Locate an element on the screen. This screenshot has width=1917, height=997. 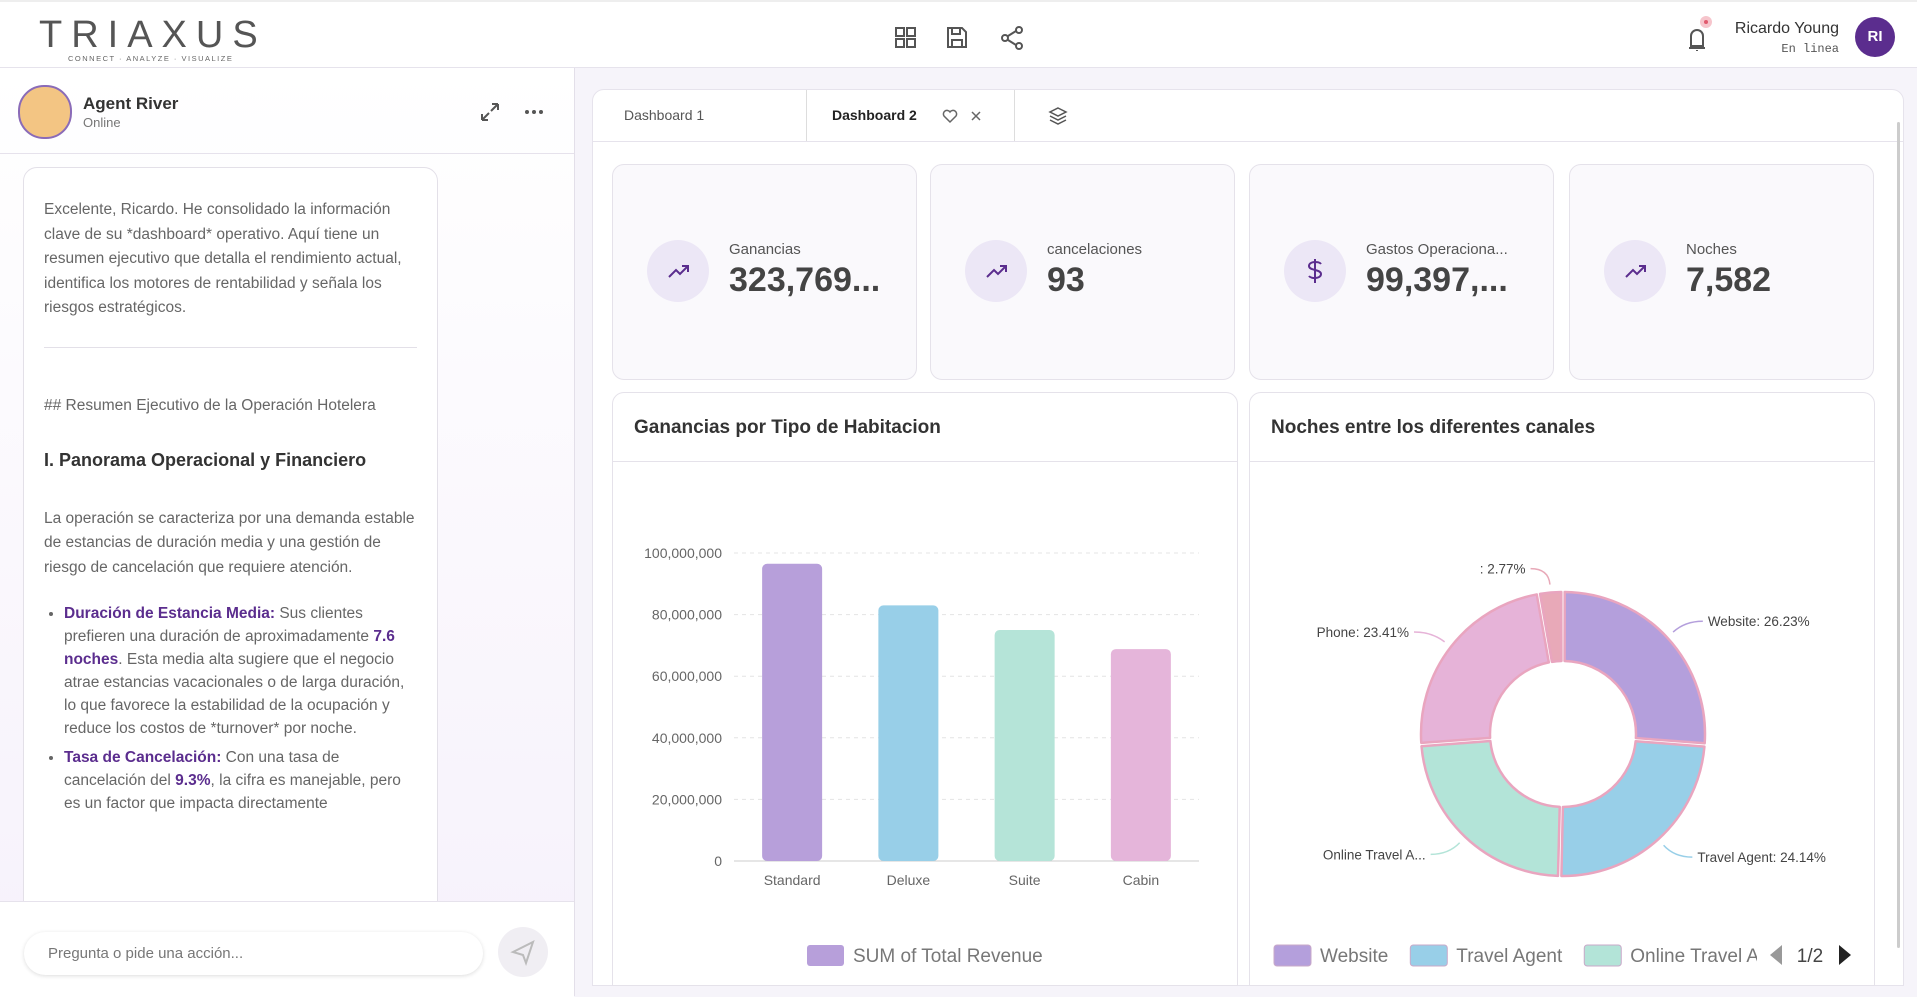
legend-label: Travel Agent is located at coordinates (1509, 956).